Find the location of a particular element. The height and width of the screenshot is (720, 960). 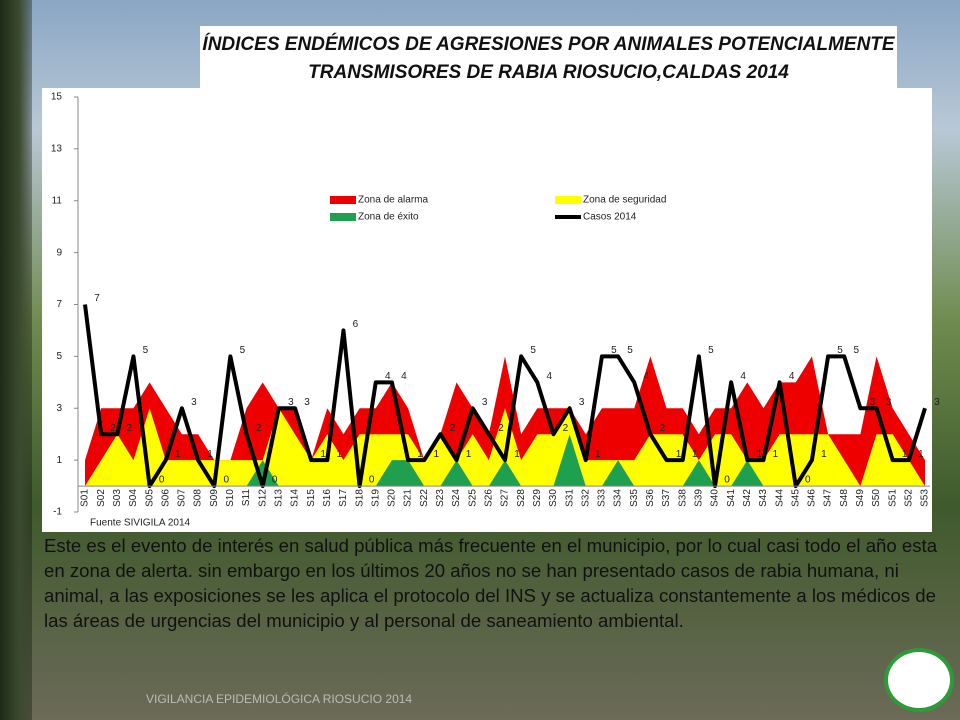

x-tick-label: S02 is located at coordinates (101, 498).